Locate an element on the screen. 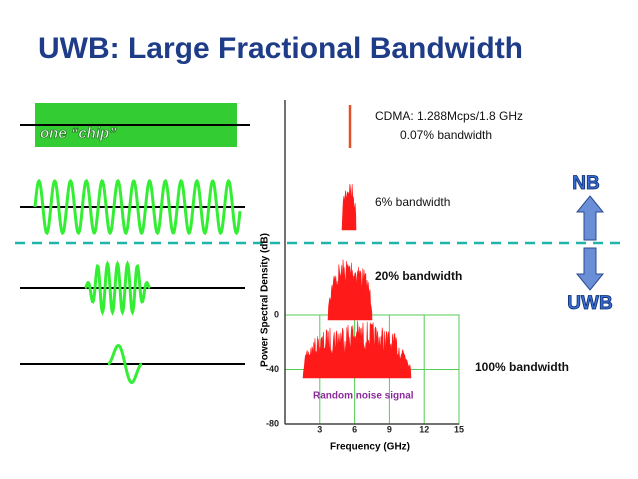 The image size is (638, 479). y-axis-label: Power Spectral Density (dB) is located at coordinates (265, 300).